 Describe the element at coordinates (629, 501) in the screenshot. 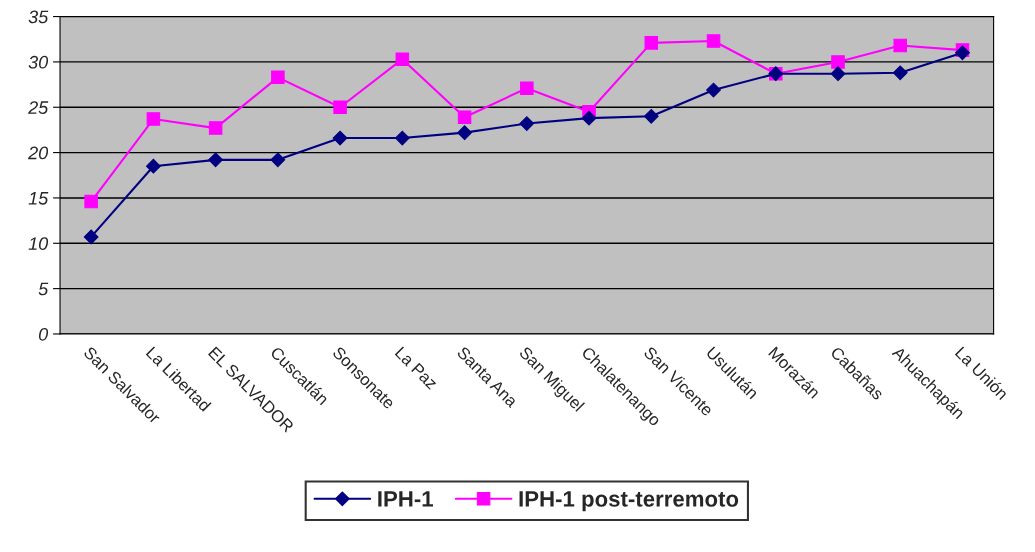

I see `legend-label: IPH-1 post-terremoto` at that location.